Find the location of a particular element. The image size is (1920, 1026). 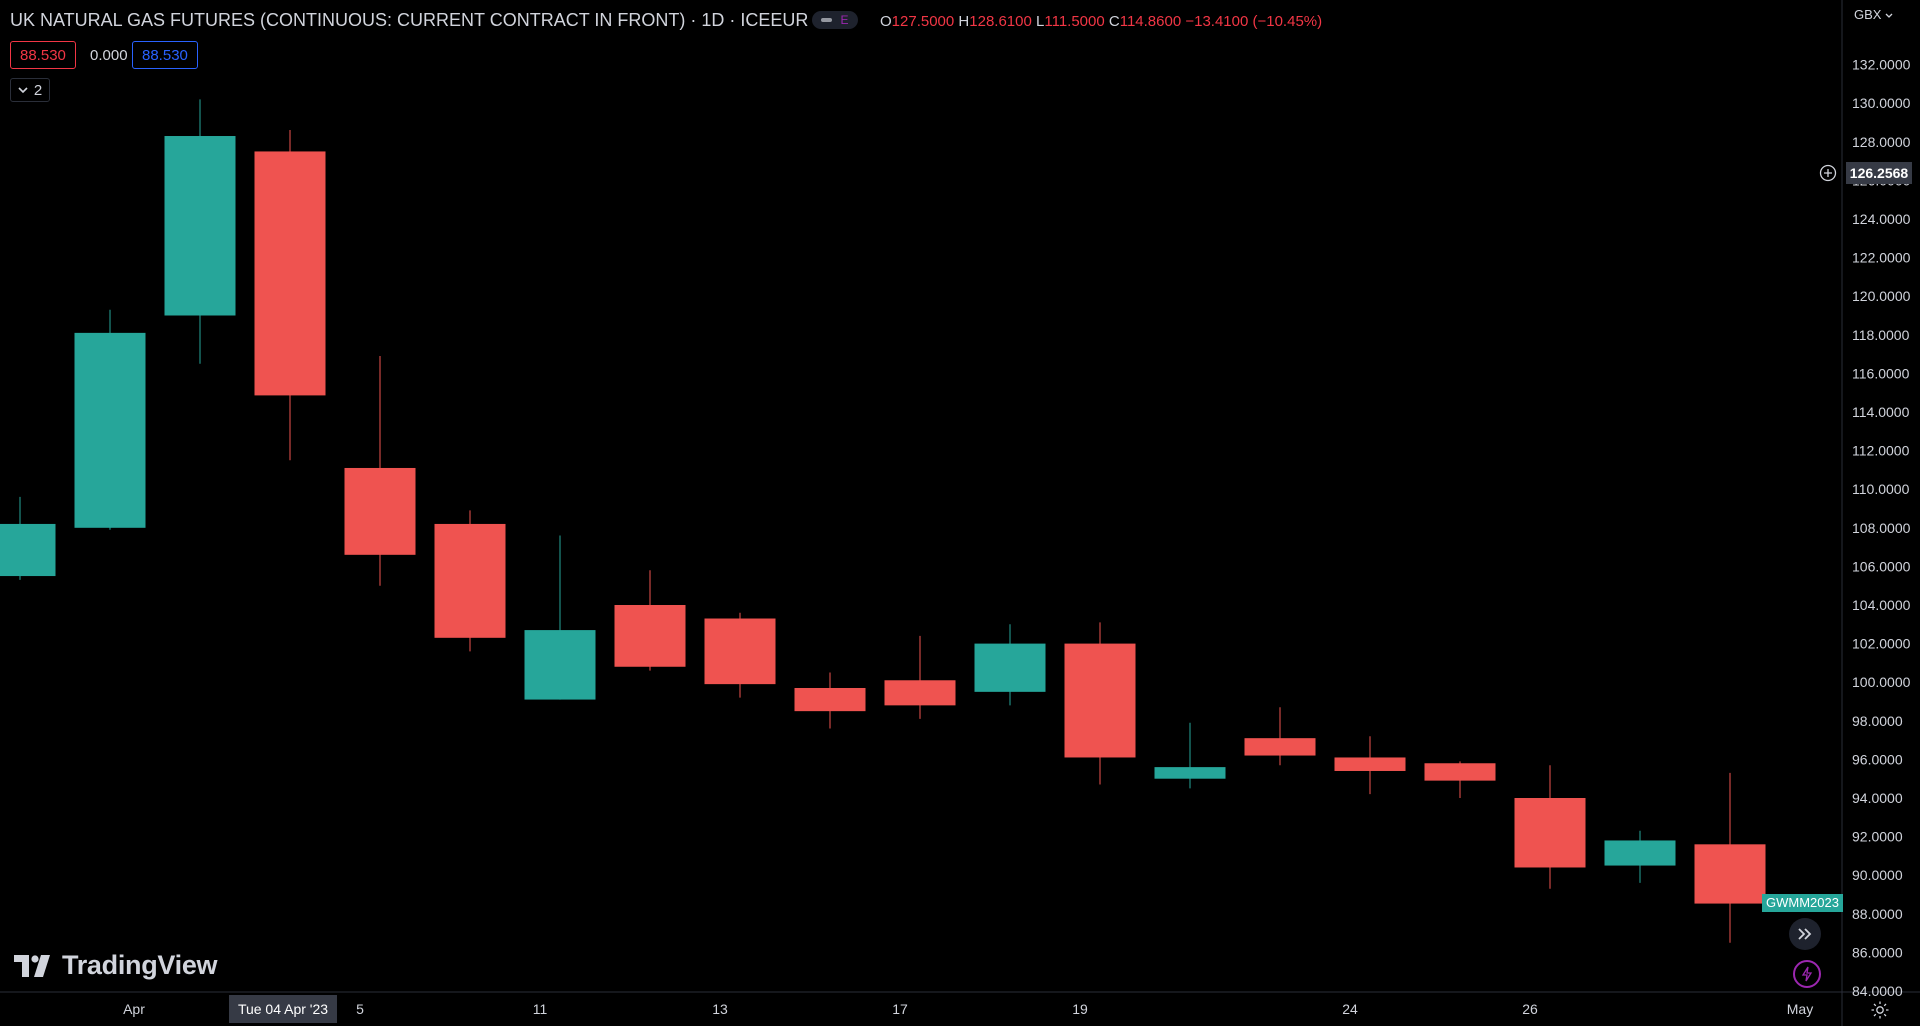

y-tick-label: 96.0000 is located at coordinates (1877, 759).